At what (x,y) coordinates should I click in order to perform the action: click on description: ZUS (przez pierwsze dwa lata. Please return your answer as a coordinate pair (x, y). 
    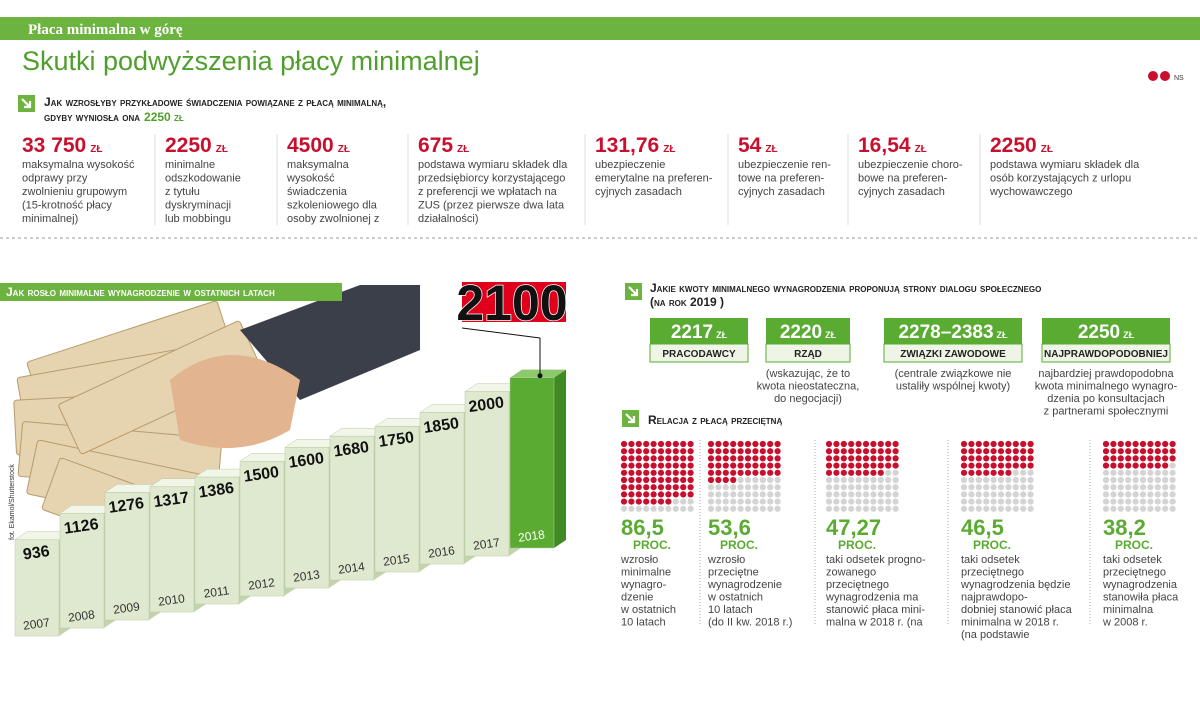
    Looking at the image, I should click on (491, 206).